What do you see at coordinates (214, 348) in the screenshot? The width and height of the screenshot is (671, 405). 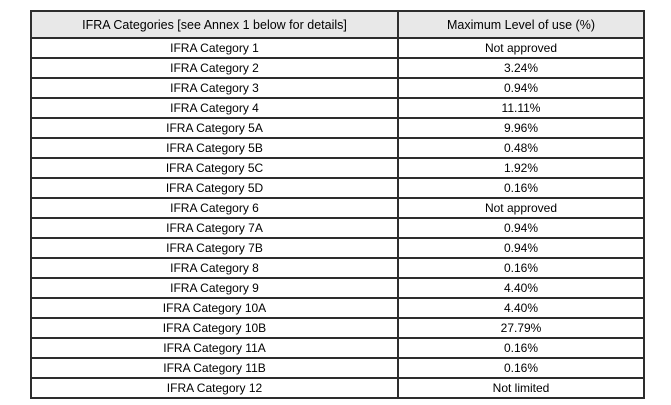 I see `category-cell: IFRA Category 11A` at bounding box center [214, 348].